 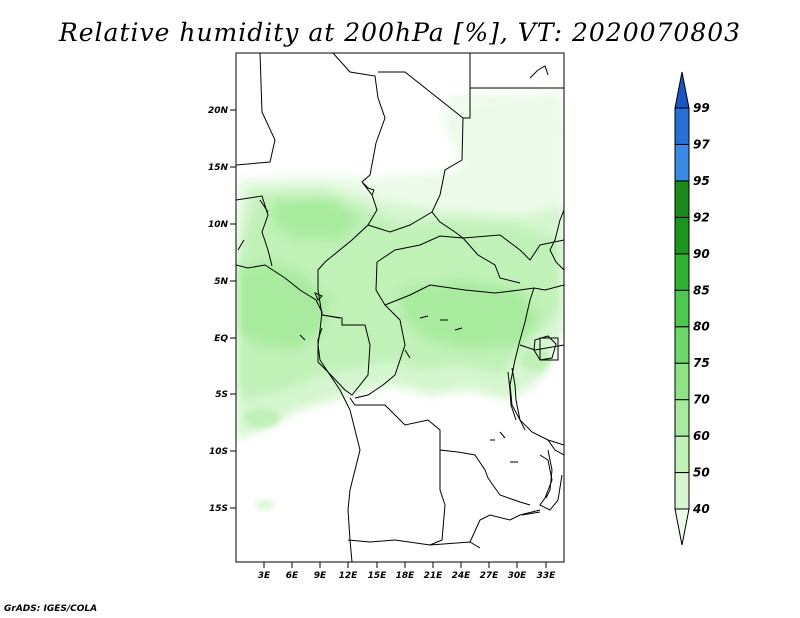 I want to click on inland-water-fragments, so click(x=420, y=404).